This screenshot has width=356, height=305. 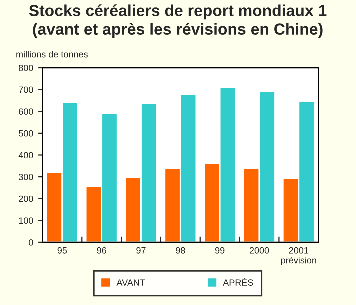 I want to click on x-tick-label: 96, so click(x=101, y=250).